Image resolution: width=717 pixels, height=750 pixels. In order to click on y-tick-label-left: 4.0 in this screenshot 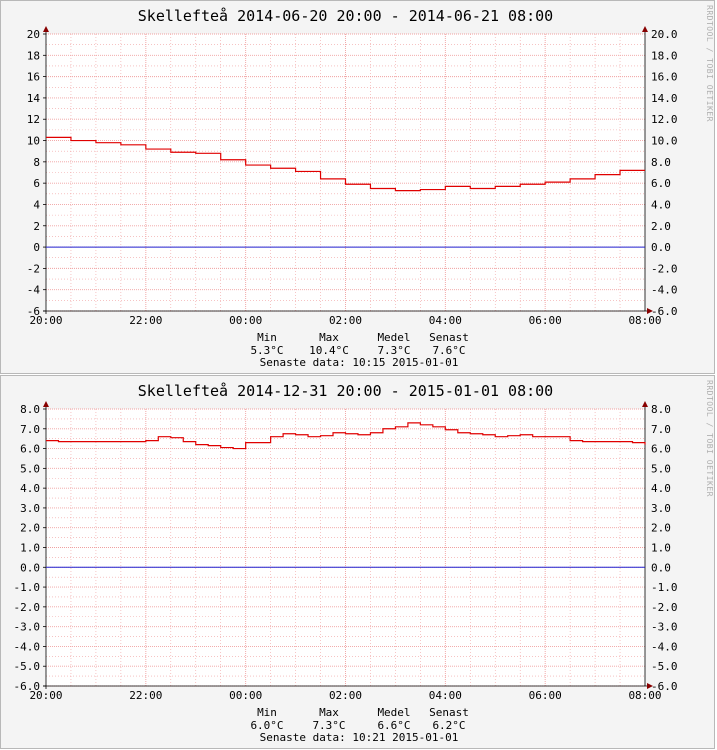, I will do `click(30, 488)`.